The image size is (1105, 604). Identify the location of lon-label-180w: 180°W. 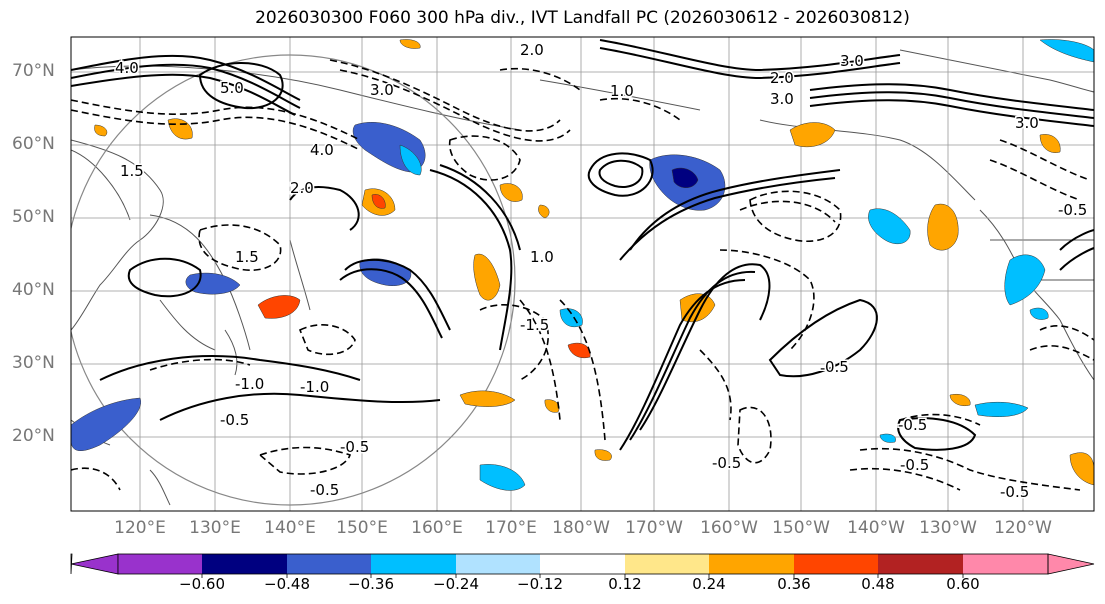
(581, 528).